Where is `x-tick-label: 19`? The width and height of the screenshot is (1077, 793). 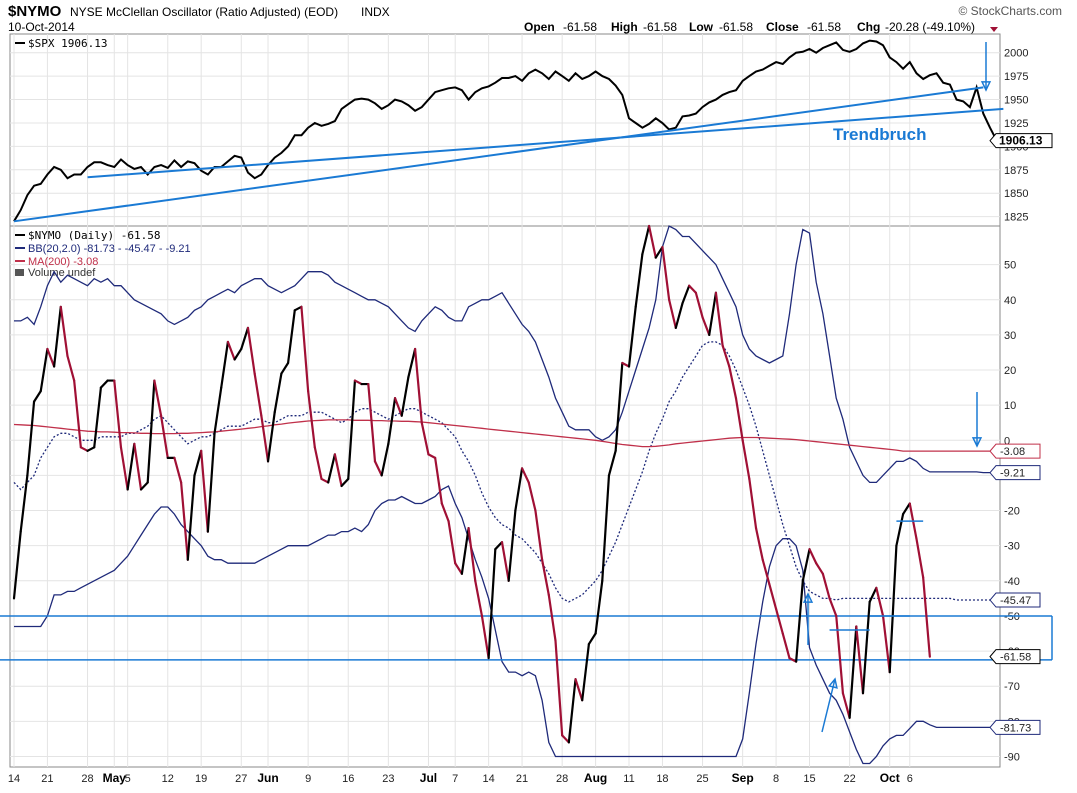 x-tick-label: 19 is located at coordinates (201, 779).